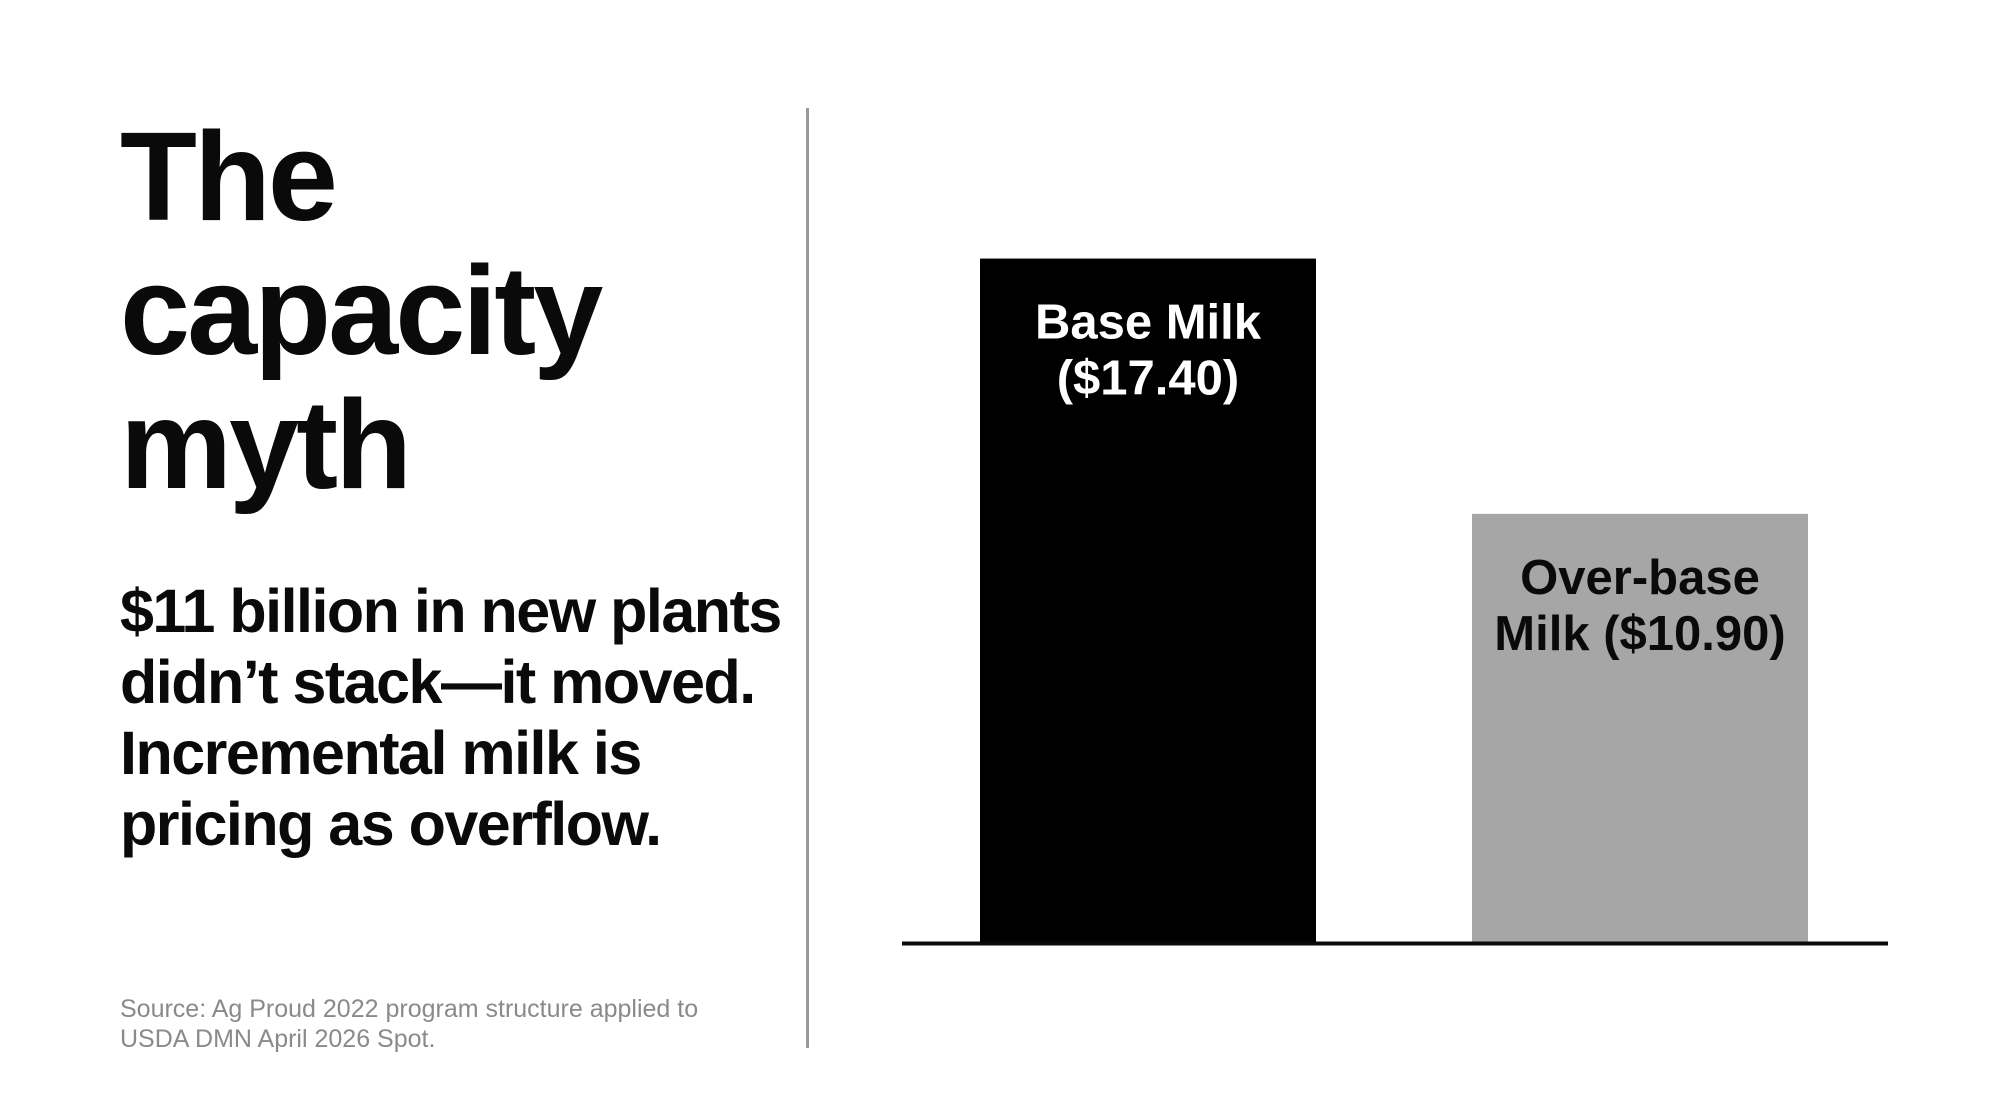  Describe the element at coordinates (1639, 634) in the screenshot. I see `bar-data-label: Milk ($10.90)` at that location.